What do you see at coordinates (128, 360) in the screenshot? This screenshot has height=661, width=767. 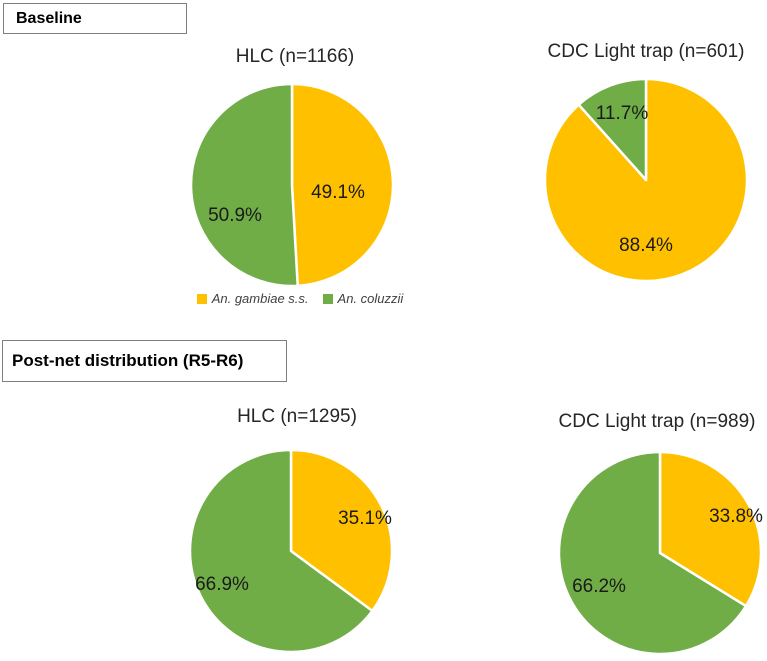 I see `section-header-postnet-label: Post-net distribution (R5-R6)` at bounding box center [128, 360].